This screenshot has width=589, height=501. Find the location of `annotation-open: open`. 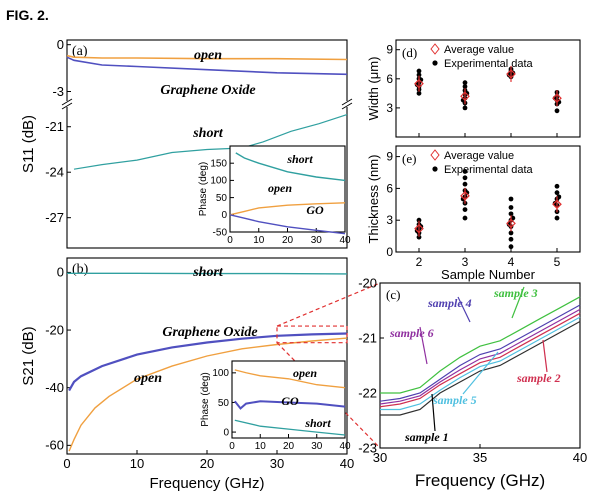

annotation-open: open is located at coordinates (208, 55).